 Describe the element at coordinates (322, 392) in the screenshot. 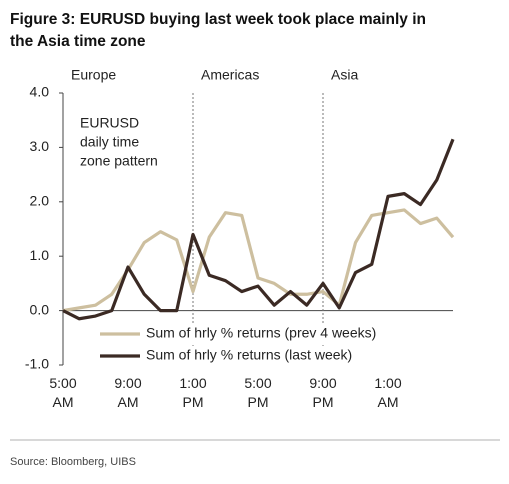

I see `x-tick-label: 9:00 PM` at that location.